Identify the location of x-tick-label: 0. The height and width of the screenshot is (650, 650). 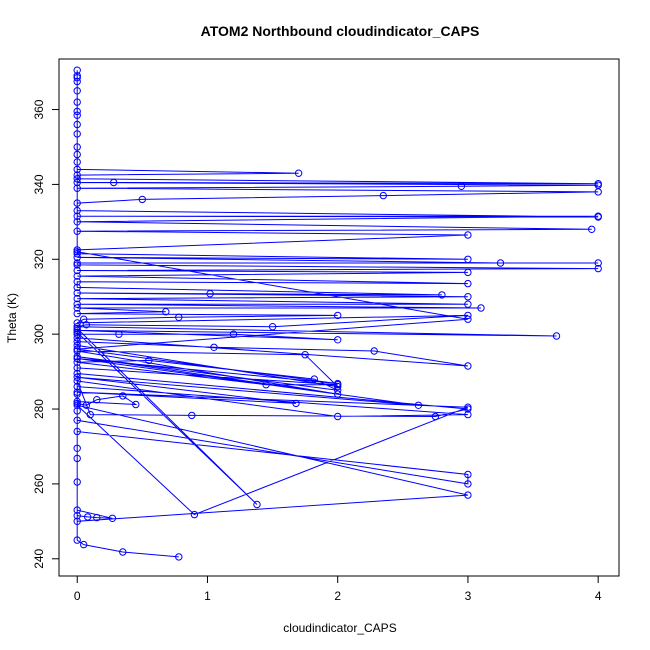
(77, 596).